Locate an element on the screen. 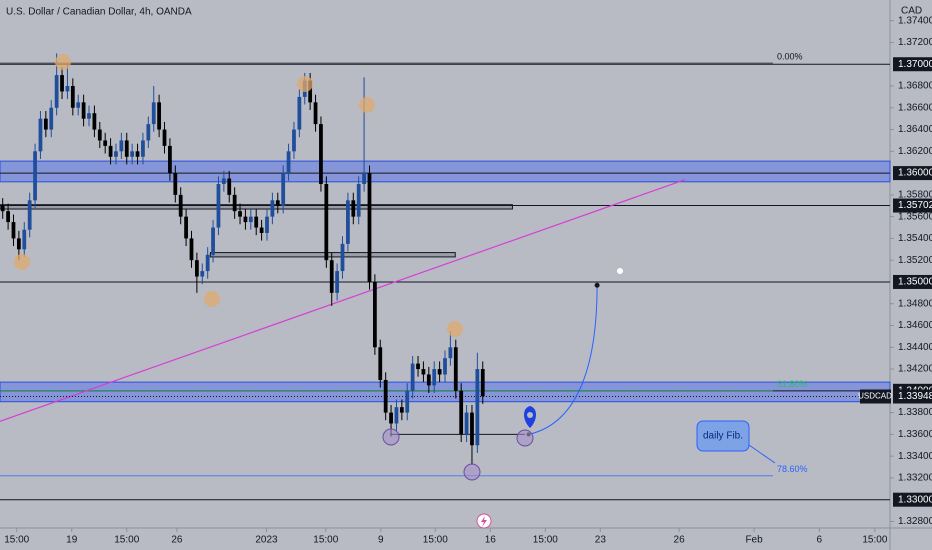 This screenshot has height=550, width=932. last-price-label: 1.33948 is located at coordinates (915, 396).